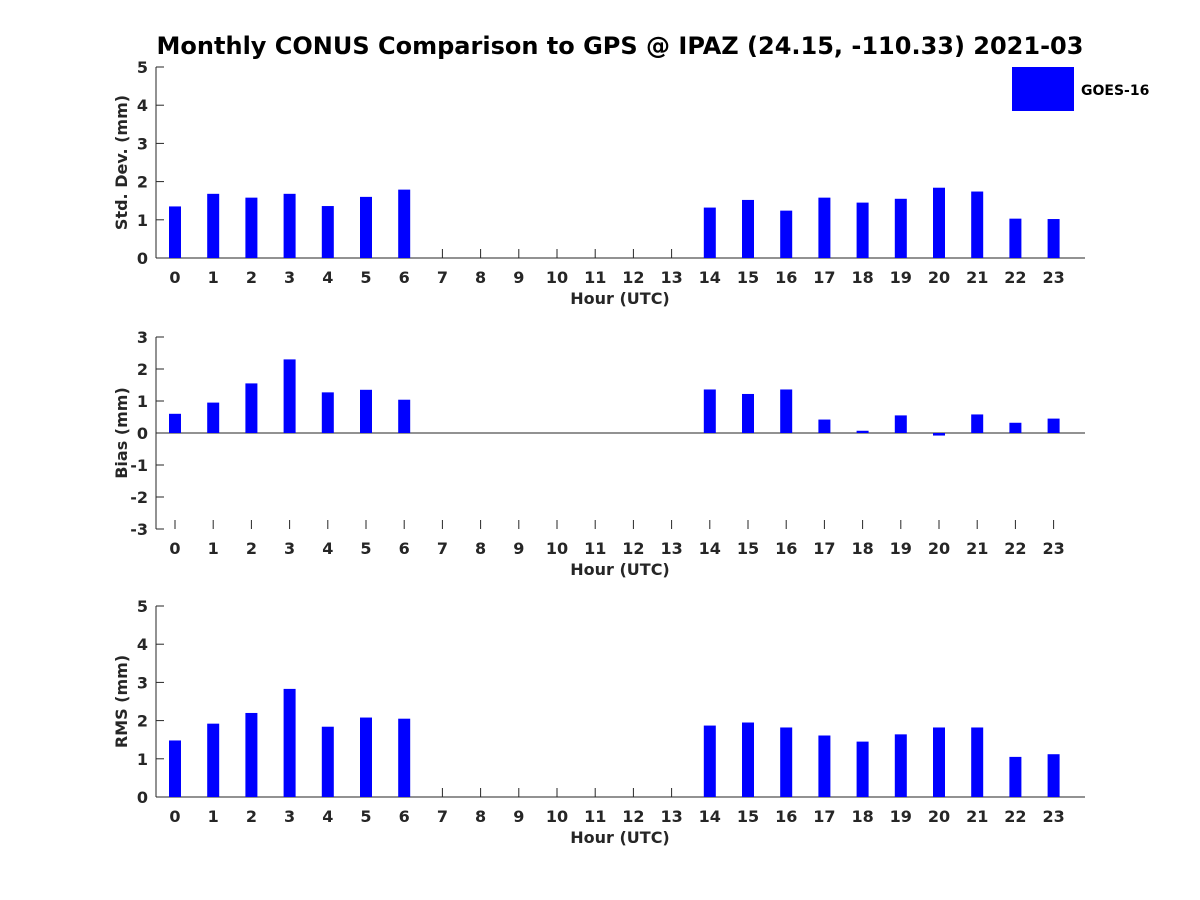 The image size is (1200, 900). I want to click on std-dev-y-tick-label: 1, so click(142, 220).